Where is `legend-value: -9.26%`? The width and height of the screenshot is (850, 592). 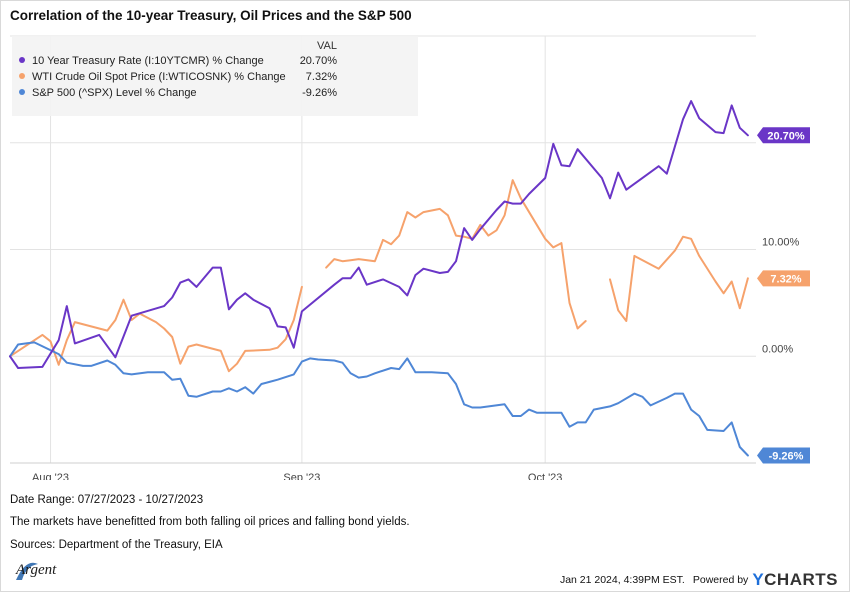 legend-value: -9.26% is located at coordinates (319, 93).